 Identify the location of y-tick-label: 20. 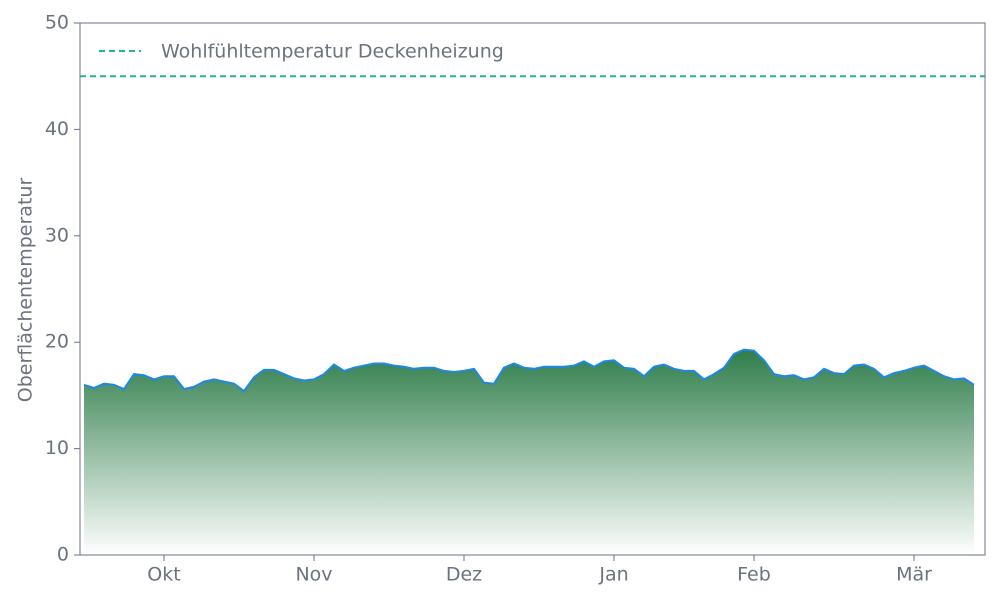
(57, 342).